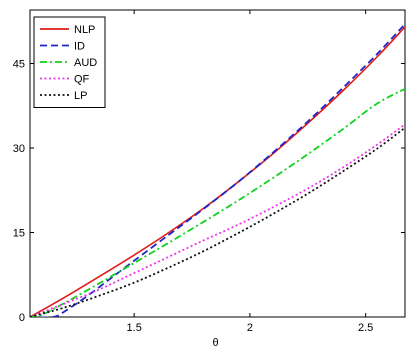  Describe the element at coordinates (19, 149) in the screenshot. I see `y-tick-label: 30` at that location.